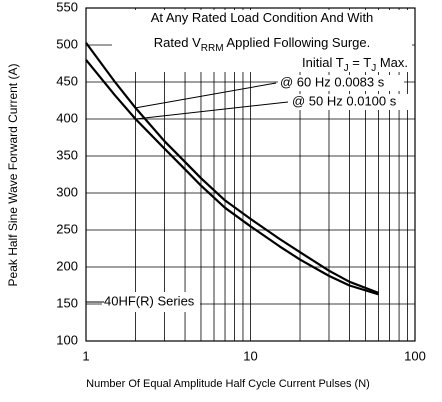 The height and width of the screenshot is (402, 442). I want to click on annotation-background, so click(262, 41).